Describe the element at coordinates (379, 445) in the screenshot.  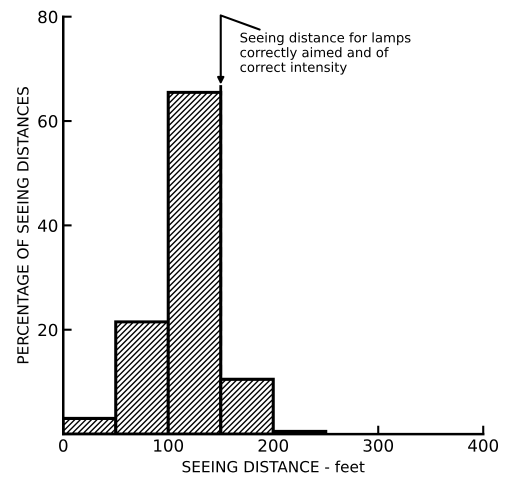
I see `x-tick-label: 300` at that location.